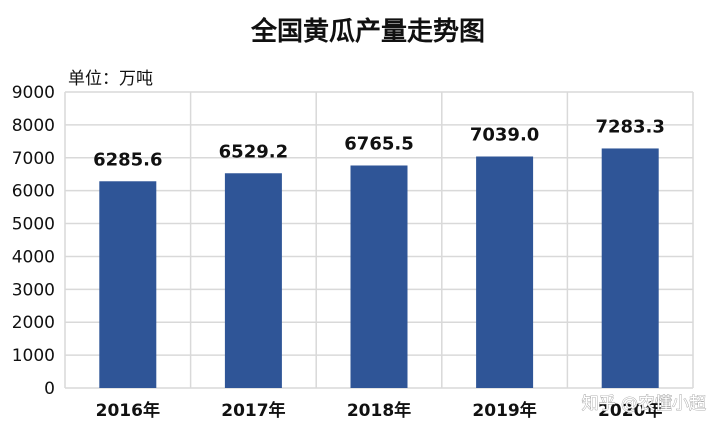 This screenshot has height=432, width=720. Describe the element at coordinates (33, 257) in the screenshot. I see `y-tick-label: 4000` at that location.